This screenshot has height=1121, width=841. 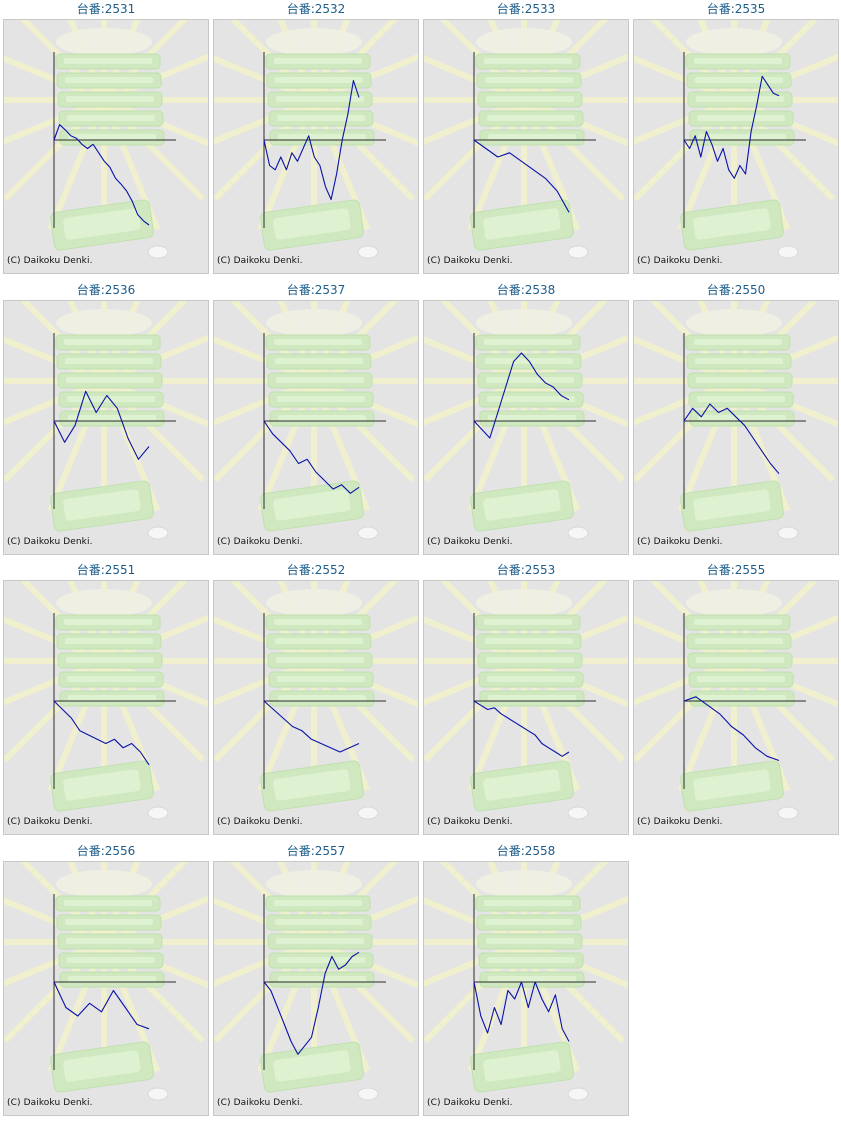 I want to click on chart-title: 台番:2535, so click(x=736, y=9).